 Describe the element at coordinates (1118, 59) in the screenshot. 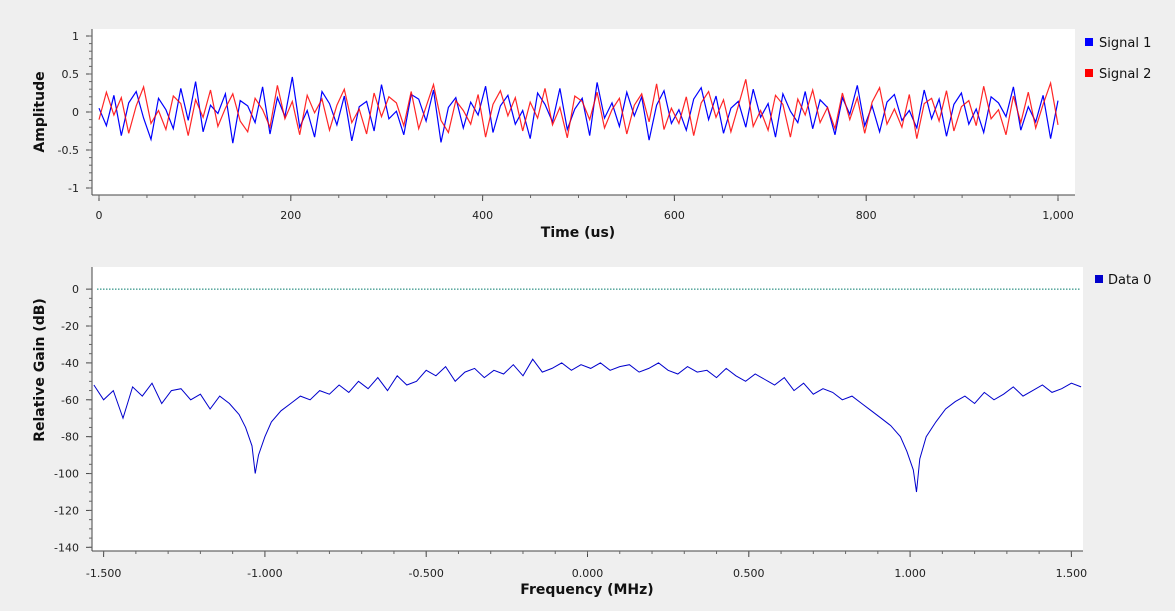

I see `time-plot-legend: Signal 1 Signal 2` at that location.